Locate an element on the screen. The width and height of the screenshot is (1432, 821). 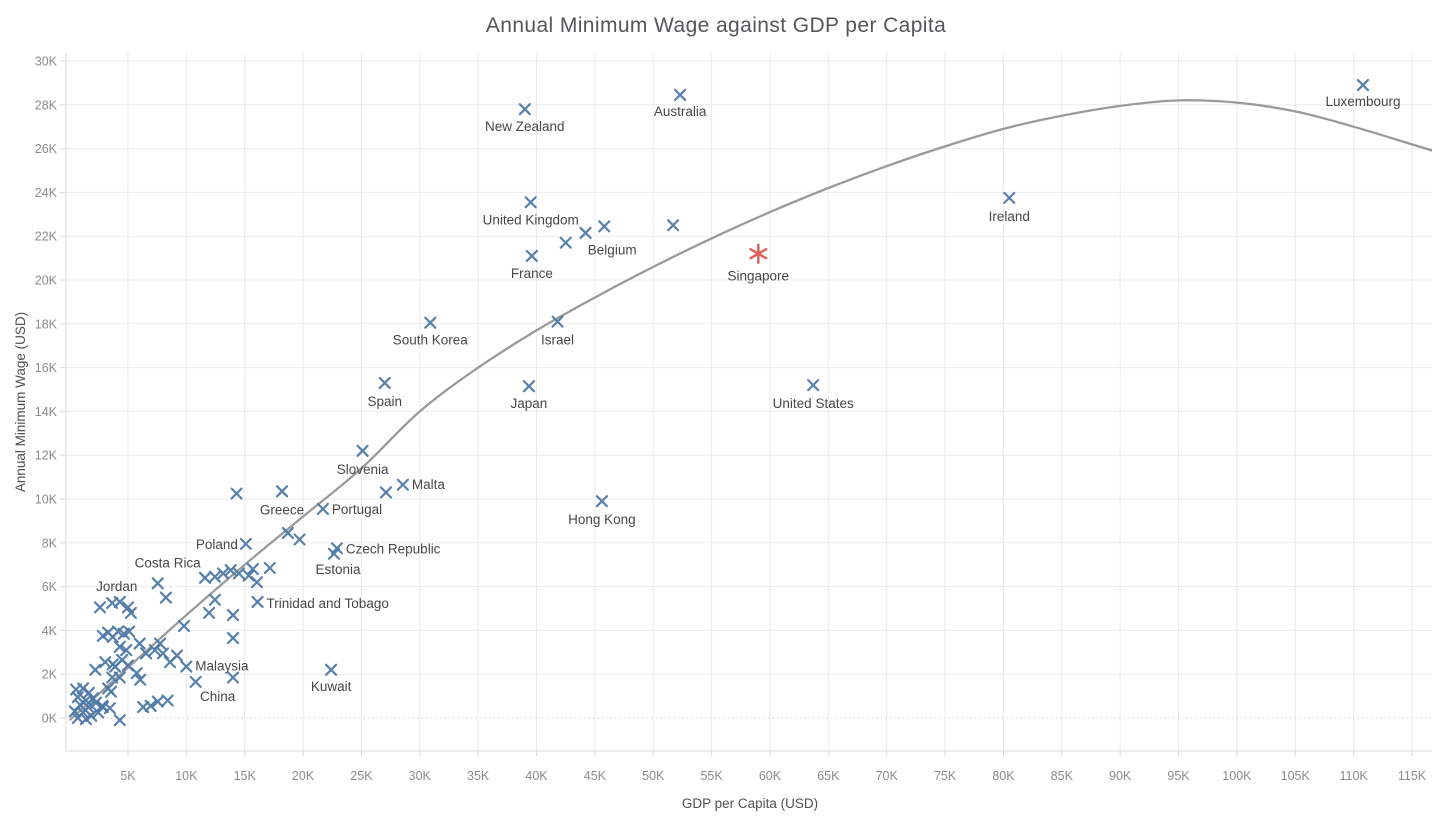
data-point-singapore is located at coordinates (758, 253).